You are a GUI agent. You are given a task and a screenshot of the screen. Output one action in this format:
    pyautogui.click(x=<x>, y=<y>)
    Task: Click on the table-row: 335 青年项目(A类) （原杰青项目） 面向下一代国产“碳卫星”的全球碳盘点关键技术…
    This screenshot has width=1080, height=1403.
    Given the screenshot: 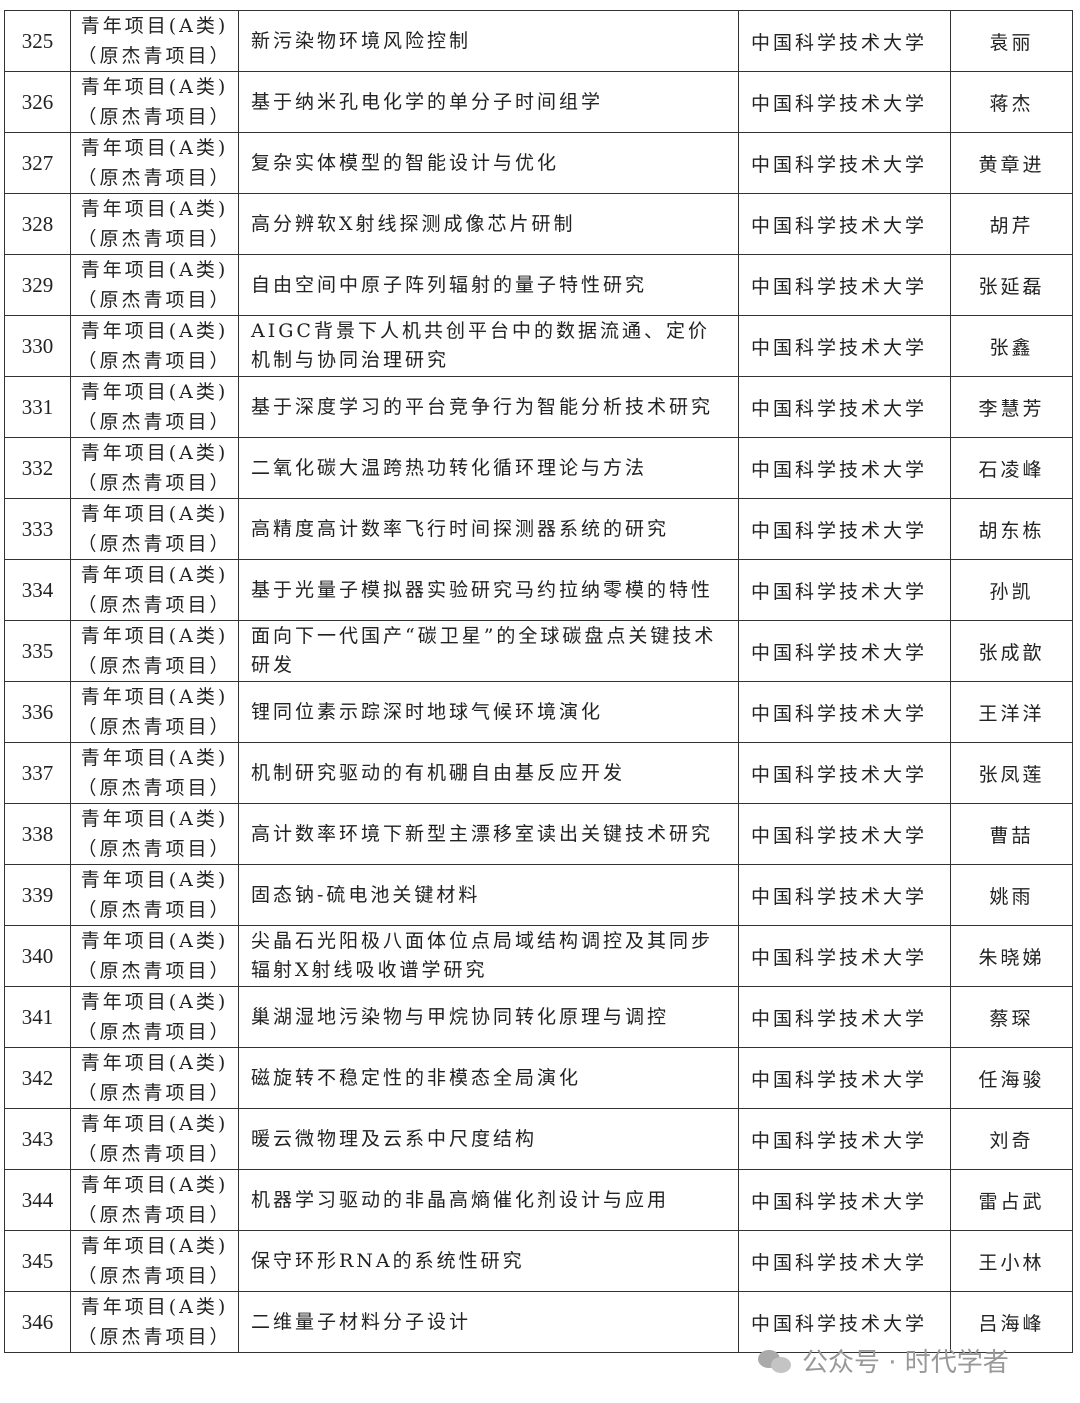 What is the action you would take?
    pyautogui.click(x=538, y=651)
    